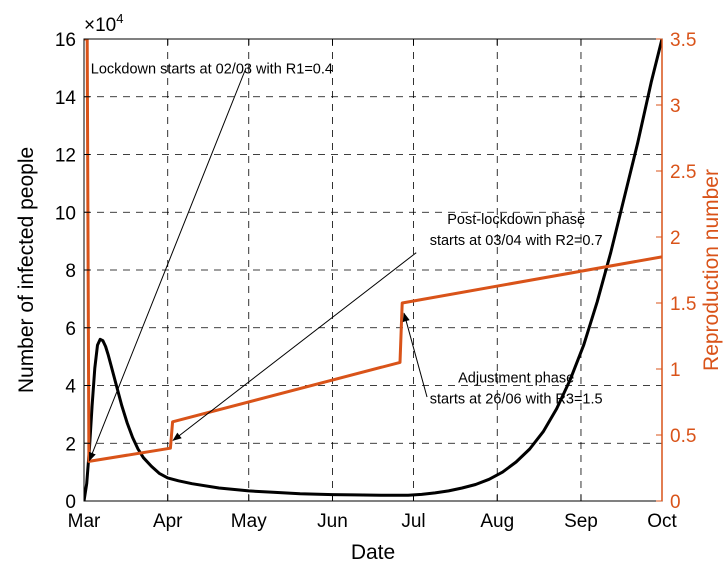 The height and width of the screenshot is (571, 728). I want to click on left-axis-multiplier: ×10⁴, so click(103, 23).